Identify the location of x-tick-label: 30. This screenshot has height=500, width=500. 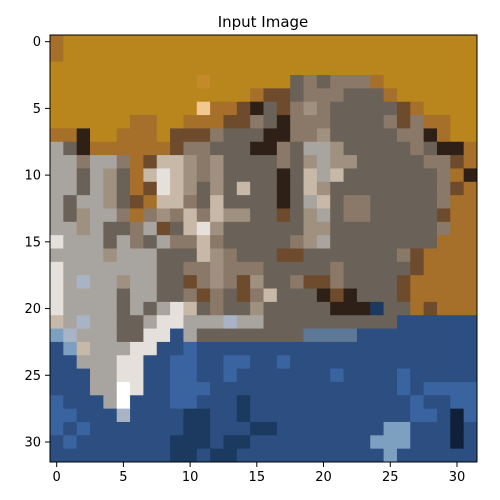
(457, 477).